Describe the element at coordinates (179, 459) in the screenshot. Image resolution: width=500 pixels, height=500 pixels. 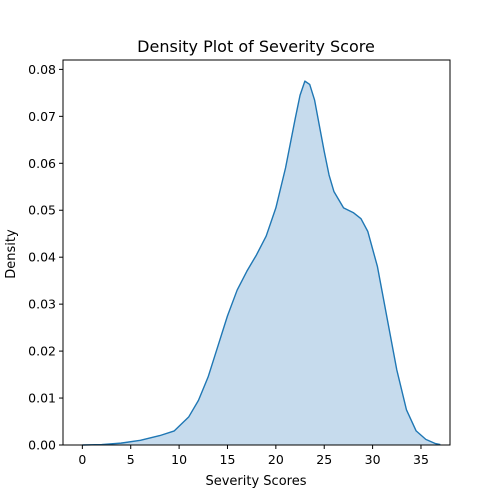
I see `x-tick-label: 10` at that location.